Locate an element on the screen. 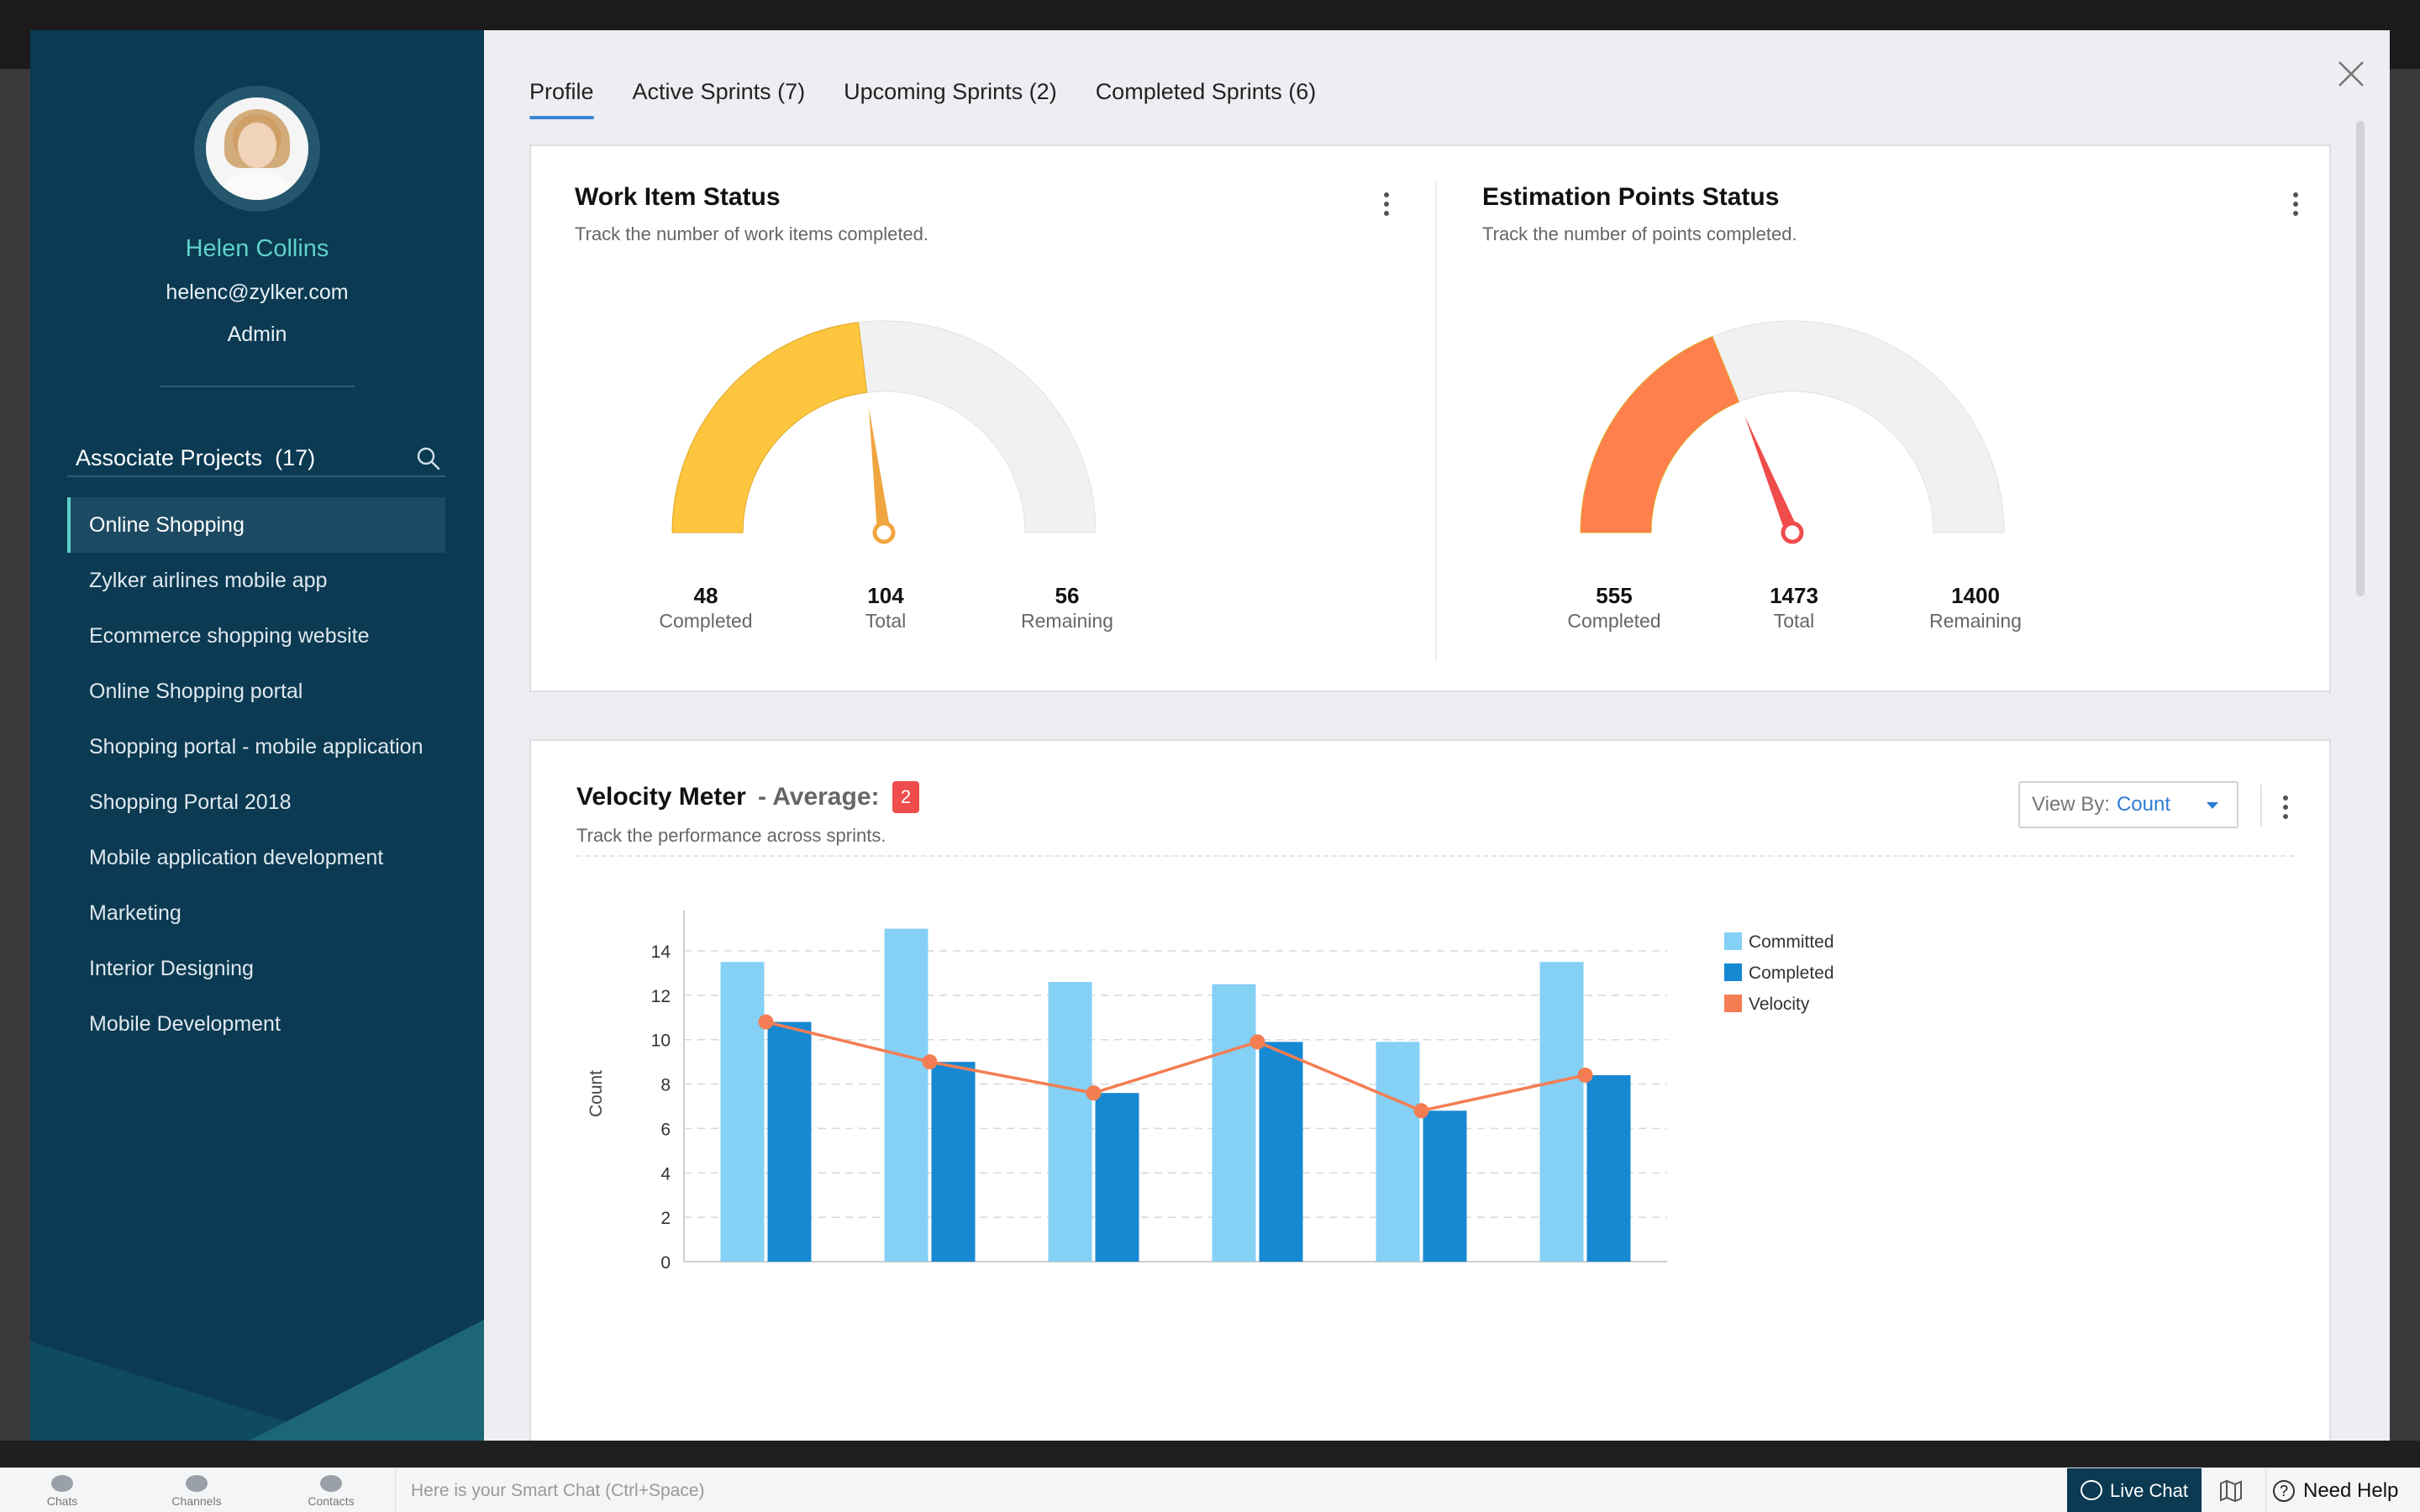 The width and height of the screenshot is (2420, 1512). estimation-status-title: Estimation Points Status is located at coordinates (1631, 197).